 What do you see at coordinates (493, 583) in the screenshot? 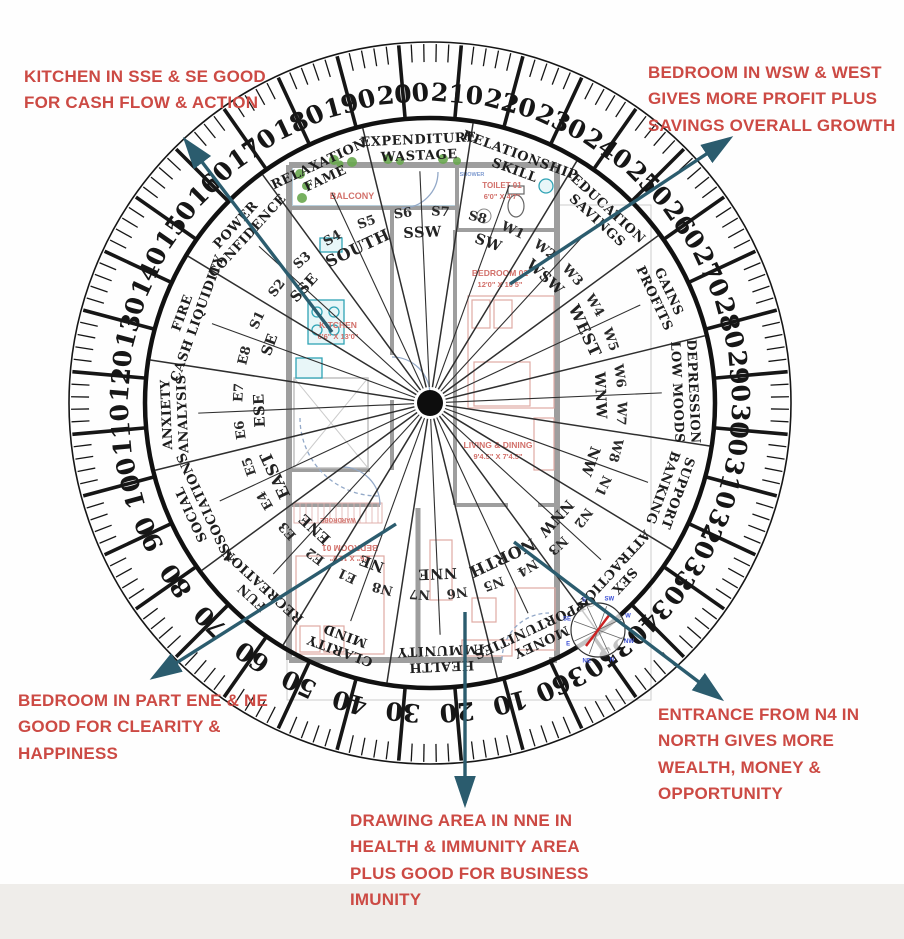
I see `subsector-label: N5` at bounding box center [493, 583].